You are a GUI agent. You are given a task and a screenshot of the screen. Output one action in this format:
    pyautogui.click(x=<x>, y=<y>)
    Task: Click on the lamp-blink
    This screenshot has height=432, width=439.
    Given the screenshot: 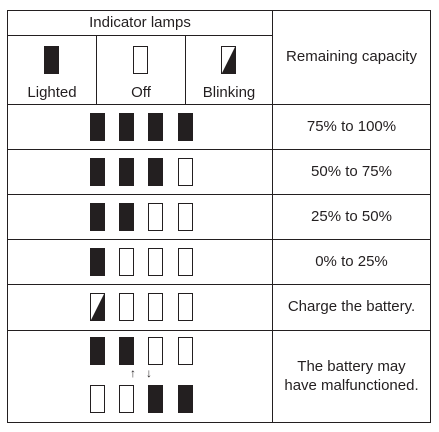 What is the action you would take?
    pyautogui.click(x=97, y=307)
    